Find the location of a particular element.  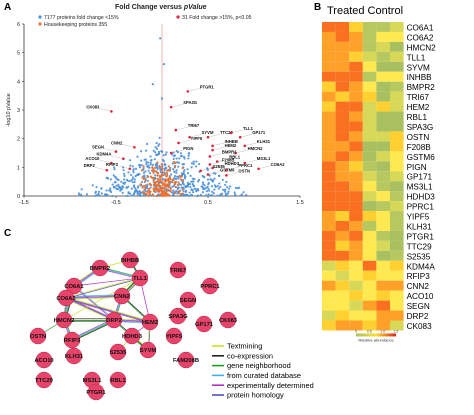

panel-a-letter: A is located at coordinates (8, 7).